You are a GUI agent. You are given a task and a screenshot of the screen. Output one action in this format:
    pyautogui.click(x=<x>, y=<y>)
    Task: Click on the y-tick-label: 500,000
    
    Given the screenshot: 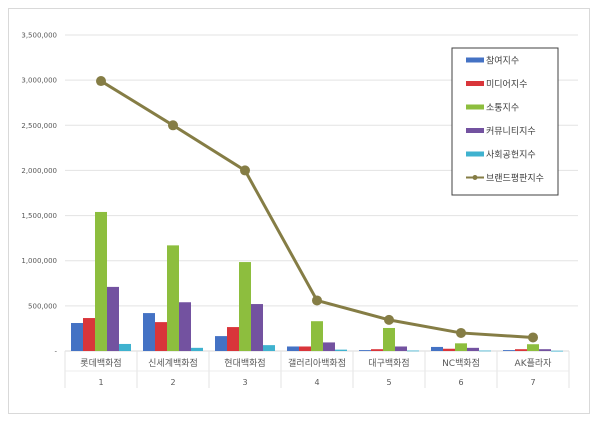 What is the action you would take?
    pyautogui.click(x=42, y=306)
    